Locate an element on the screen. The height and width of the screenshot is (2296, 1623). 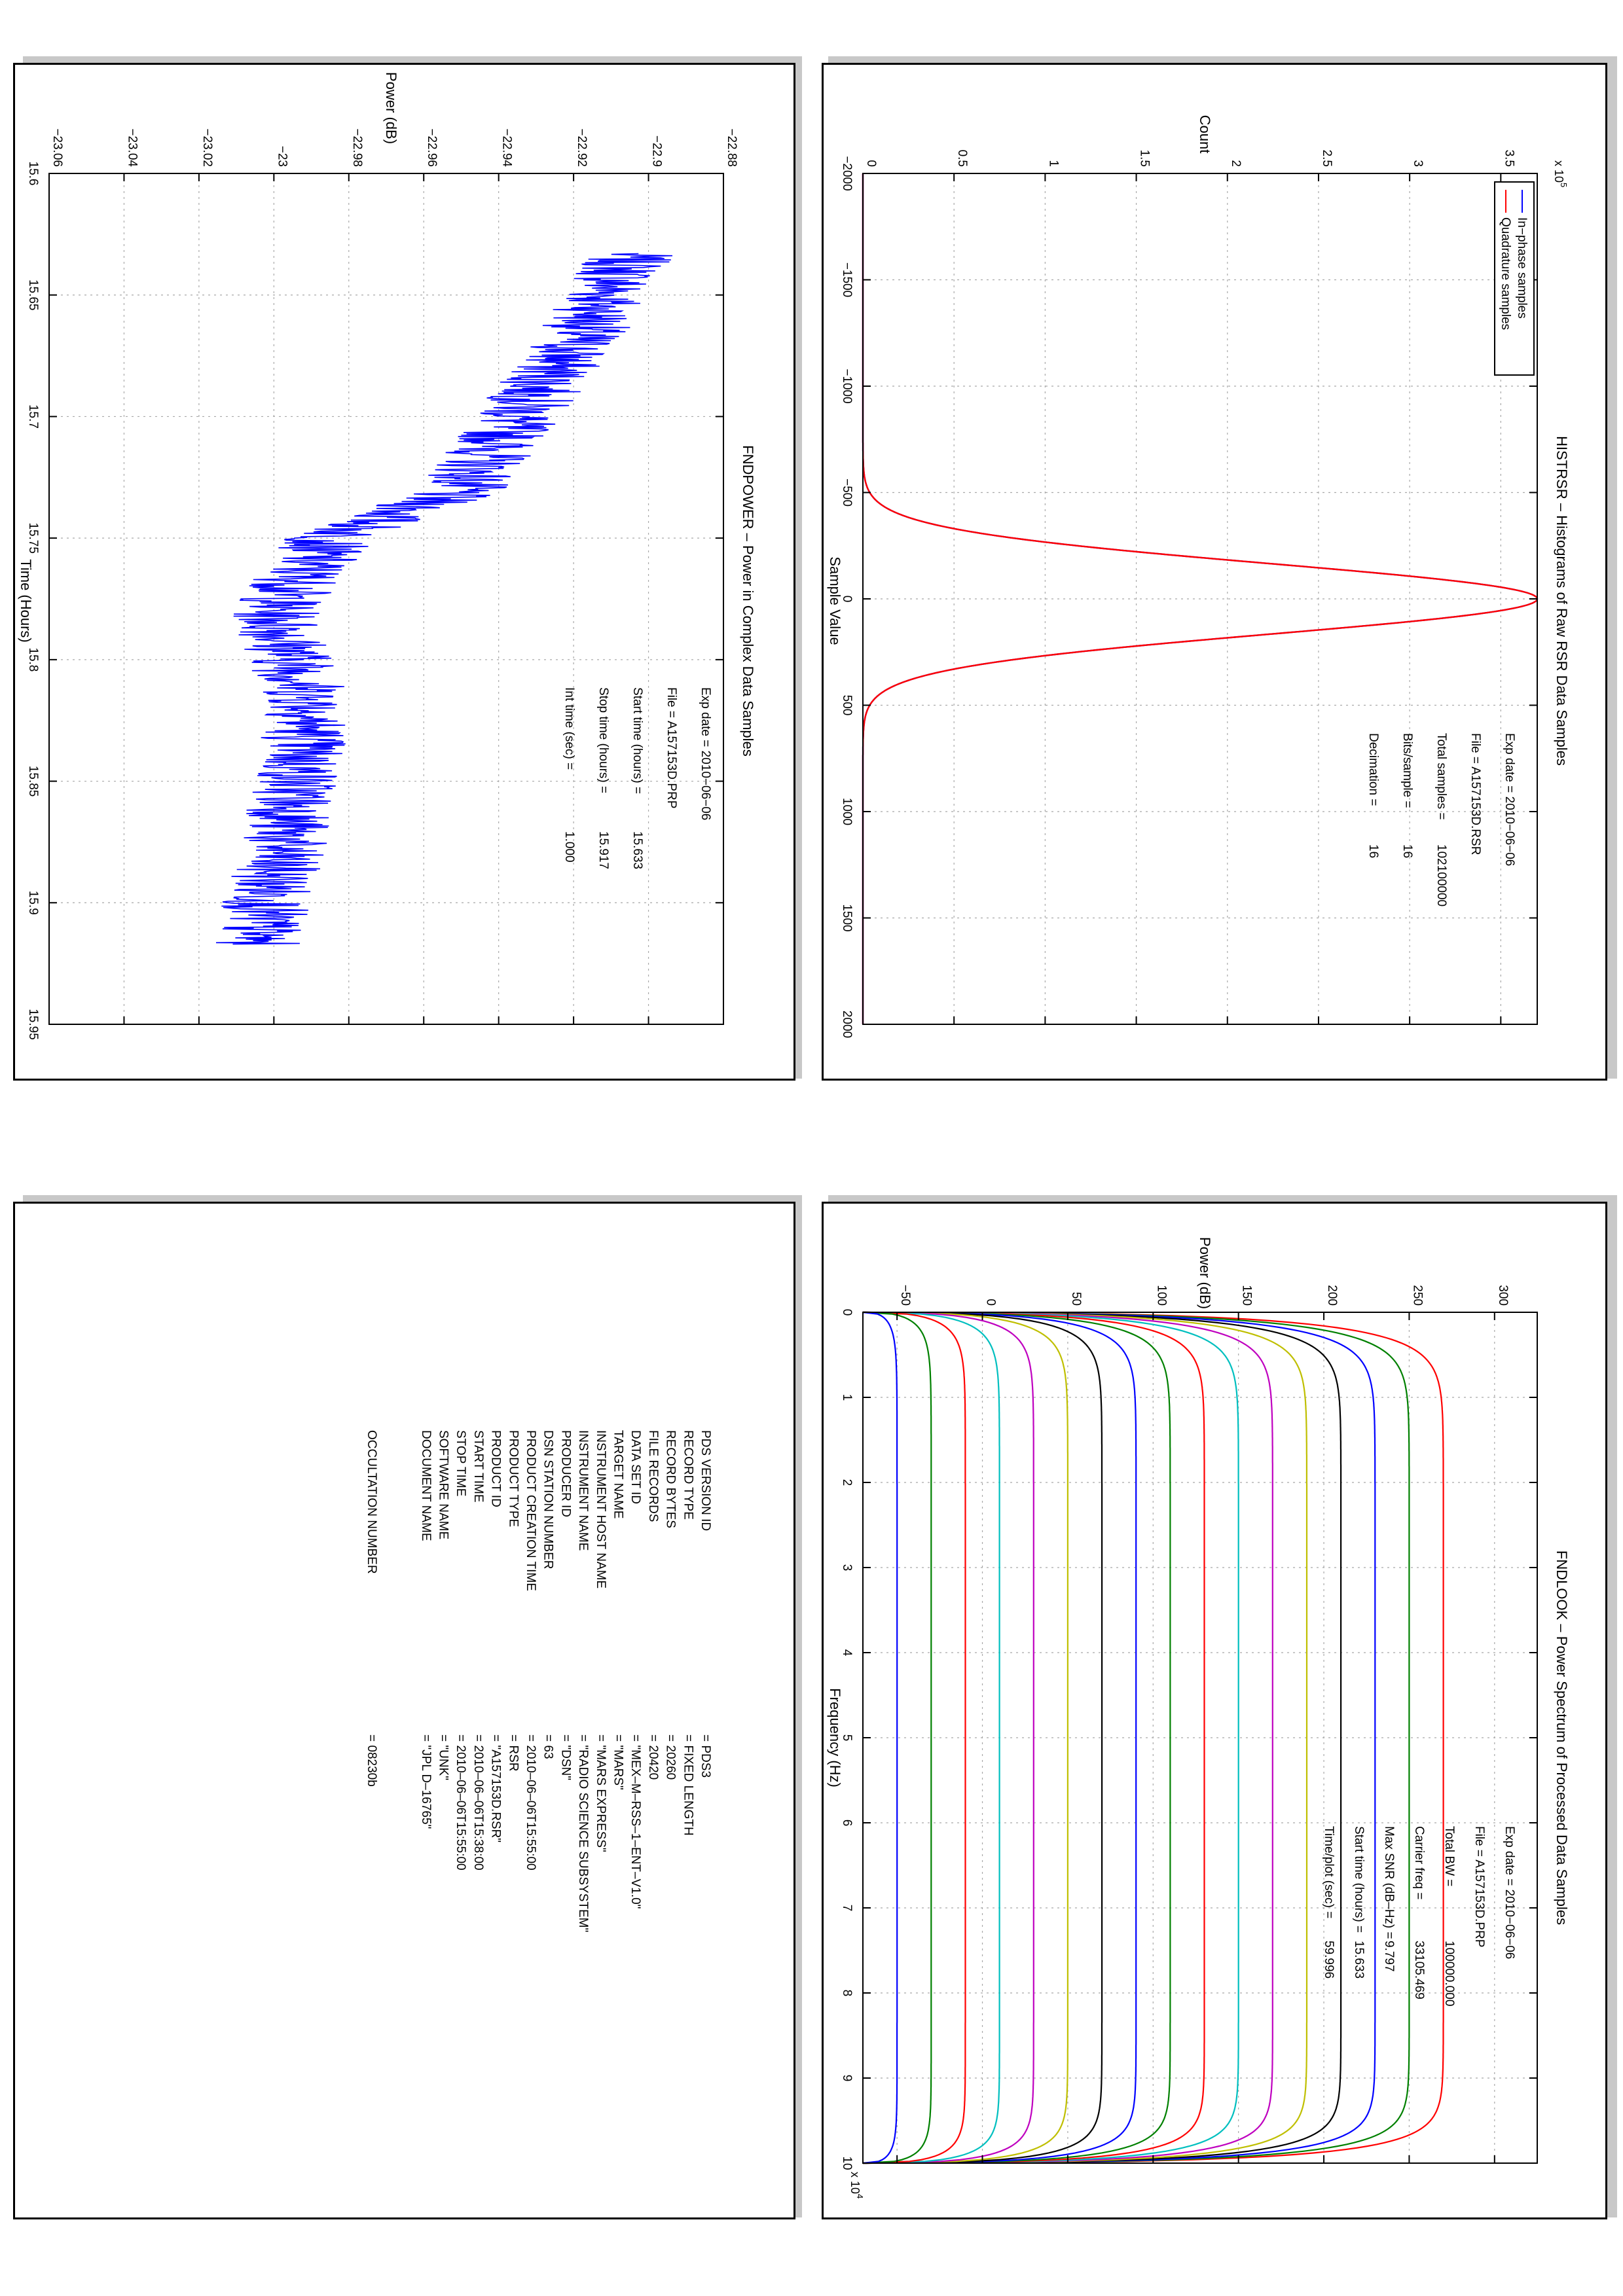
x-tick-label: 15.9 is located at coordinates (33, 903).